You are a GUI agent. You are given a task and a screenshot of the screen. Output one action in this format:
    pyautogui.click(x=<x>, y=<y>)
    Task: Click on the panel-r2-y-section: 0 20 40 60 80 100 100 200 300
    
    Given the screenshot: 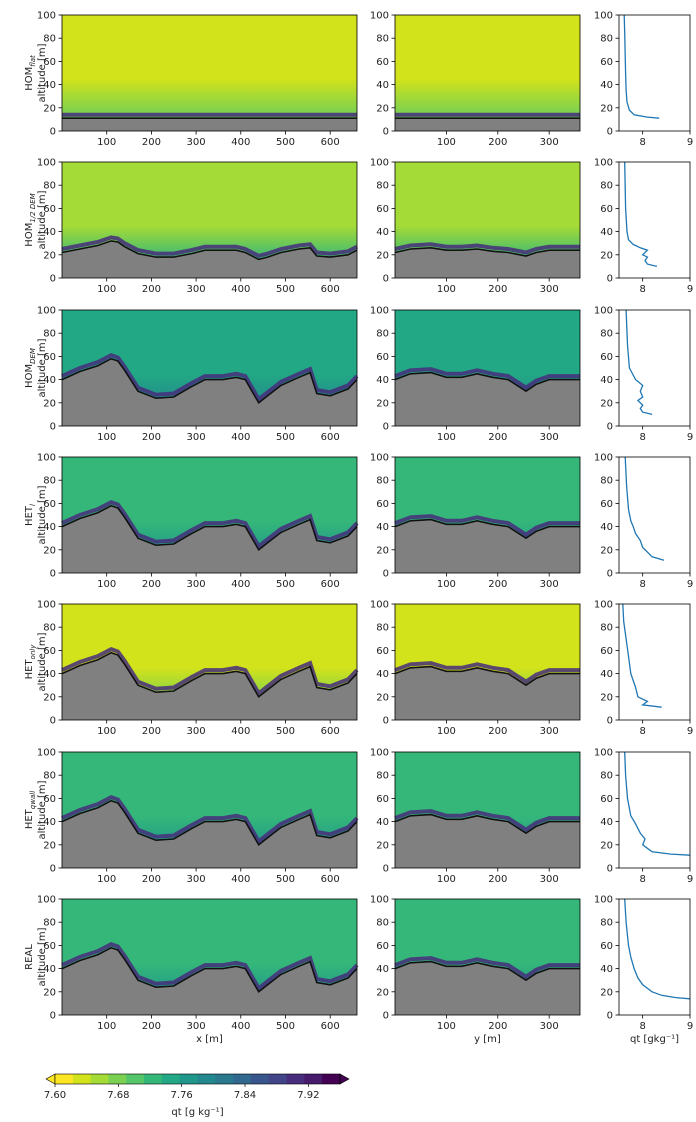 What is the action you would take?
    pyautogui.click(x=475, y=374)
    